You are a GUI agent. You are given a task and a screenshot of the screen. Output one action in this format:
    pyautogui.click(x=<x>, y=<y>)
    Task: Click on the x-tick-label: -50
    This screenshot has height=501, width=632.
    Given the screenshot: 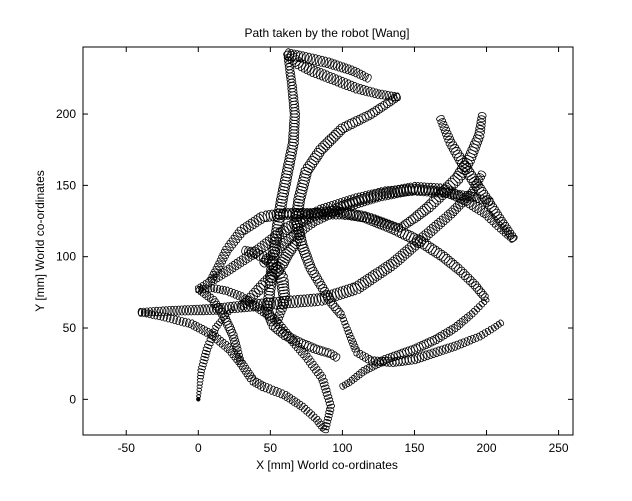 What is the action you would take?
    pyautogui.click(x=127, y=448)
    